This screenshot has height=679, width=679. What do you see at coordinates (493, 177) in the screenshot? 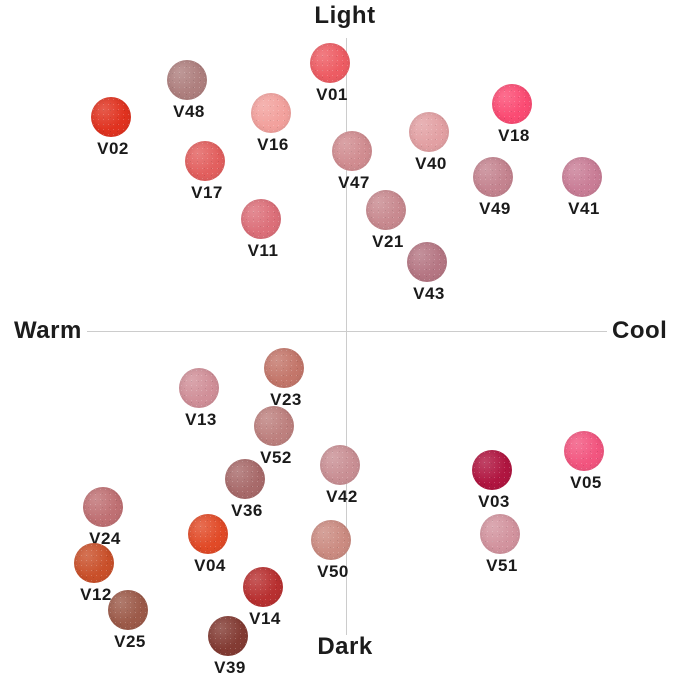
I see `shade-swatch-v49` at bounding box center [493, 177].